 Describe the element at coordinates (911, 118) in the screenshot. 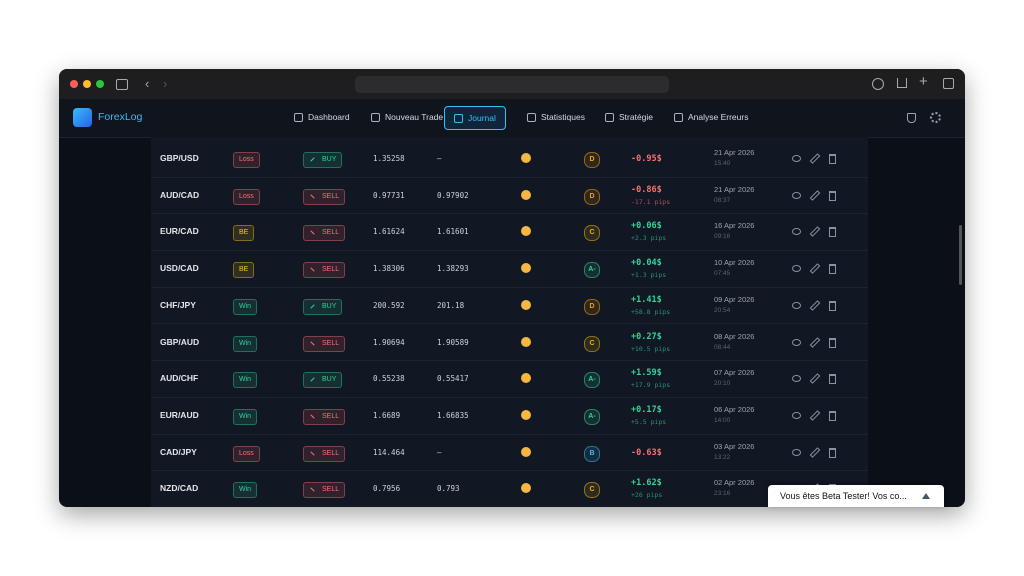

I see `security-icon` at that location.